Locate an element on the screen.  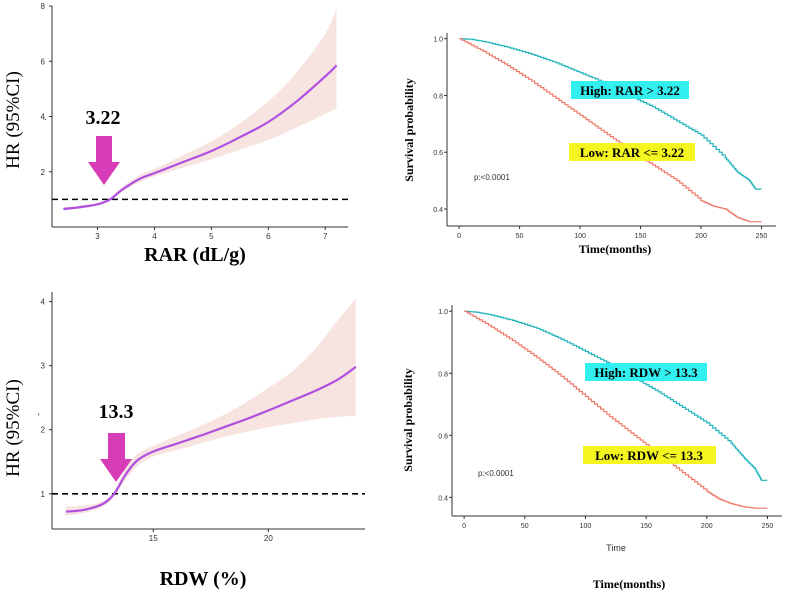
rar-ticks: 3 4 5 6 7 2 4 6 8 is located at coordinates (184, 121).